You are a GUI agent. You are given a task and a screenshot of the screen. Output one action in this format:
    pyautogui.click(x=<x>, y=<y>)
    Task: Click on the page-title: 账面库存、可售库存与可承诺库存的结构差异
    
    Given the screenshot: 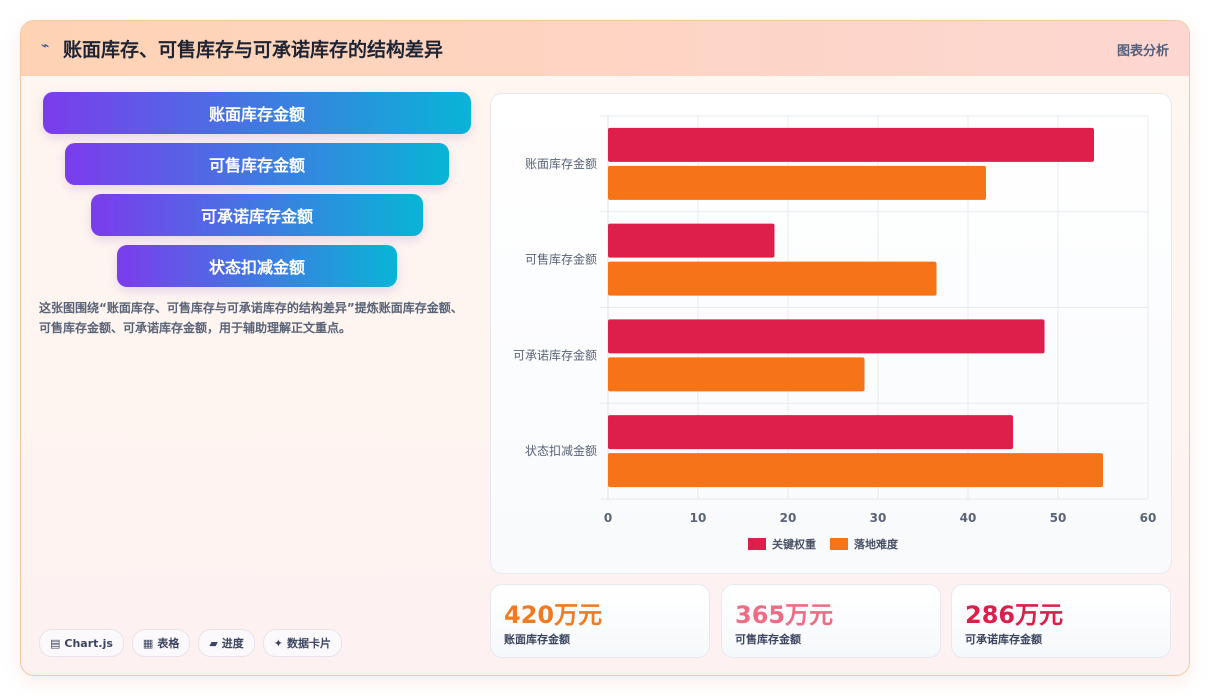 What is the action you would take?
    pyautogui.click(x=253, y=50)
    